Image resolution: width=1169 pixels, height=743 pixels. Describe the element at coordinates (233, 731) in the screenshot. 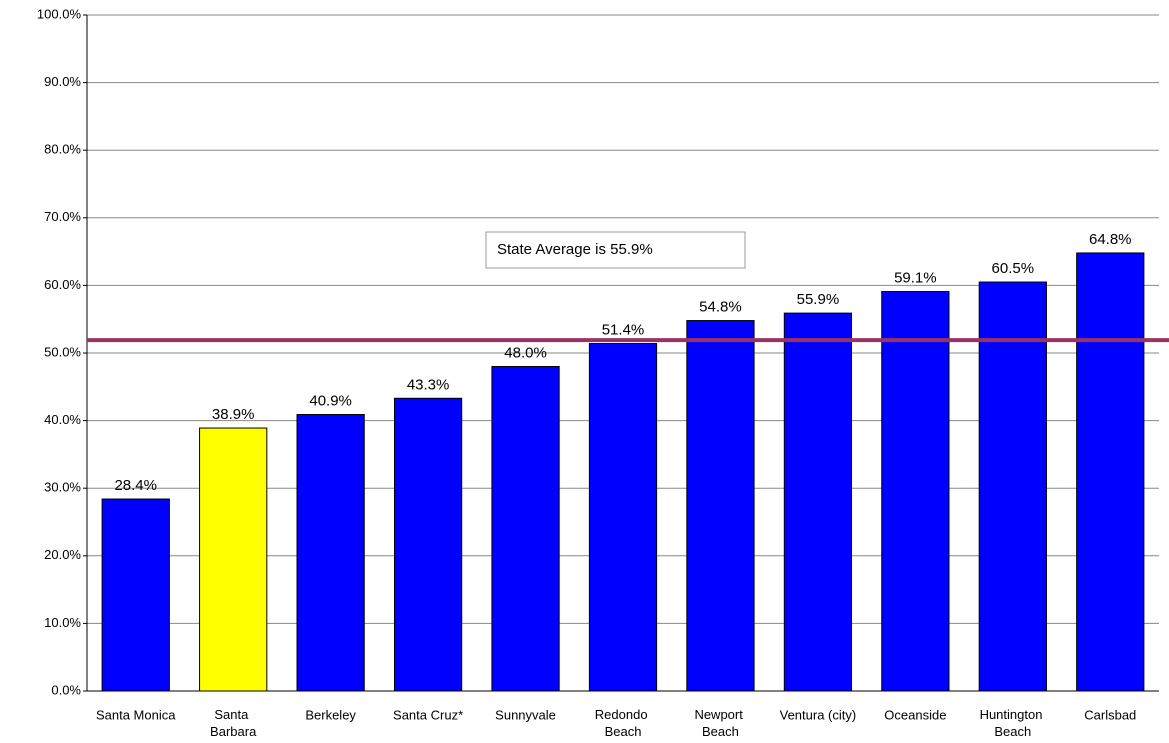

I see `x-tick-line: Barbara` at that location.